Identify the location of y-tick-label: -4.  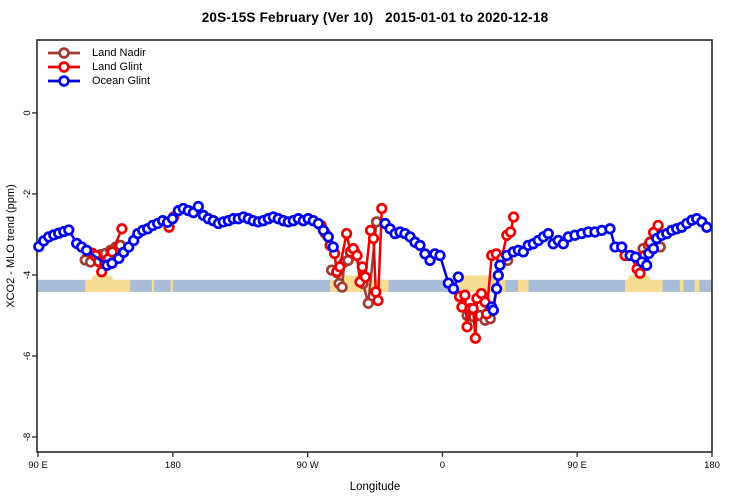
(27, 275).